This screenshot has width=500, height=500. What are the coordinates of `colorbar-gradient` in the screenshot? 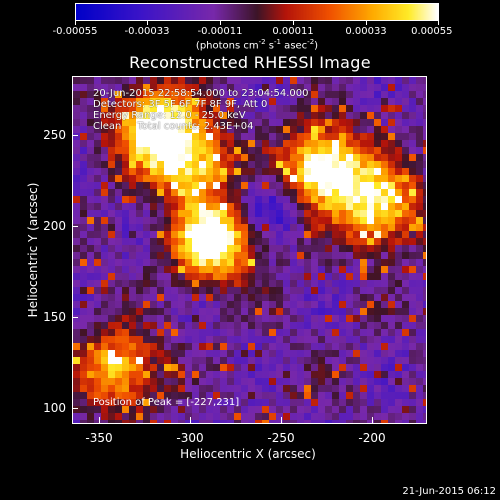 It's located at (257, 12).